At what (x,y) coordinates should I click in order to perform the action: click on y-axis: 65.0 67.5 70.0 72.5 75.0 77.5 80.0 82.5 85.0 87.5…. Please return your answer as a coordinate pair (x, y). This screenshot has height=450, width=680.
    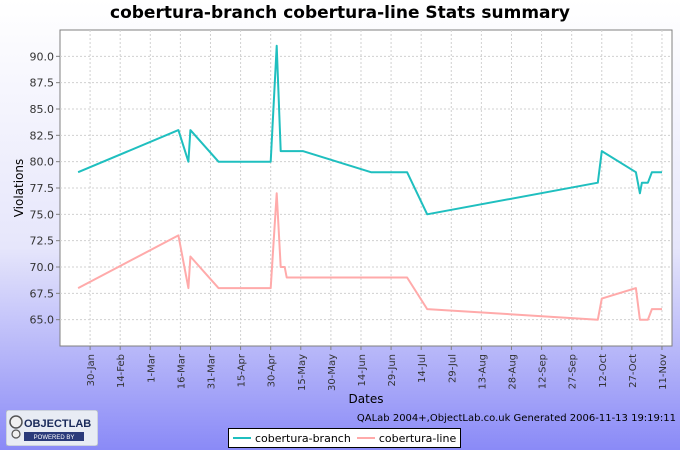
    Looking at the image, I should click on (45, 188).